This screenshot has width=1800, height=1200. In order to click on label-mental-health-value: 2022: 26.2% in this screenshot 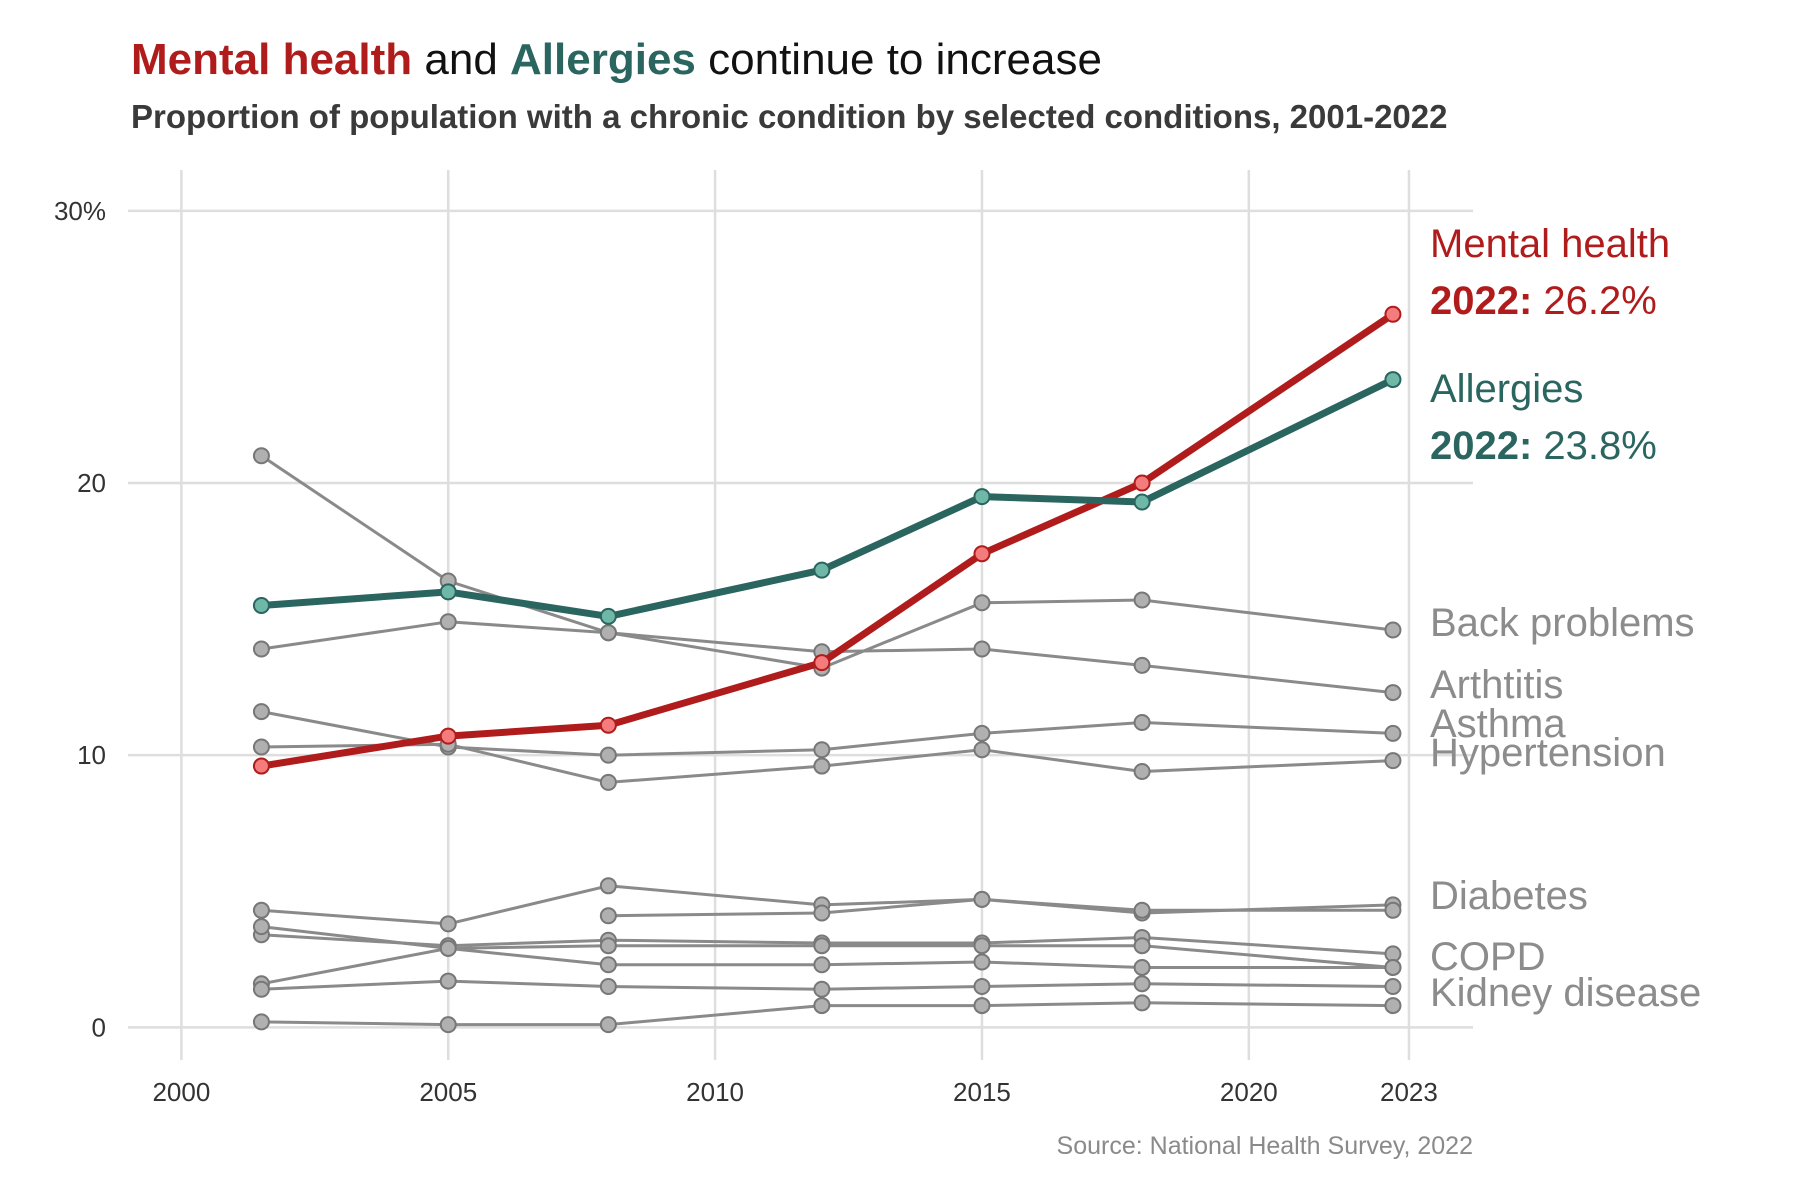, I will do `click(1543, 301)`.